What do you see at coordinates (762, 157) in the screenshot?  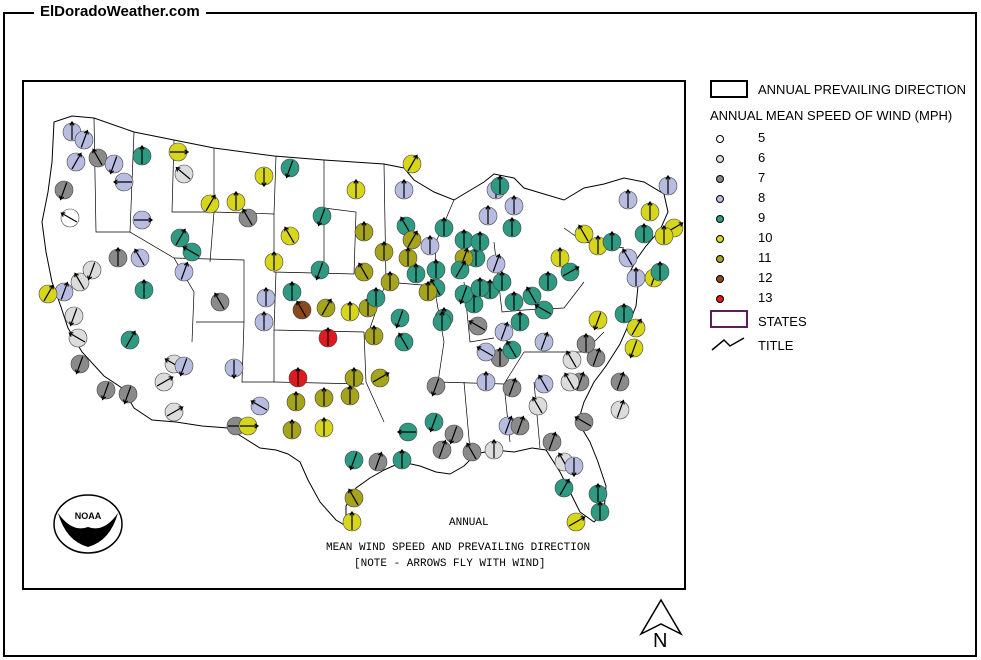 I see `legend-speed-label: 6` at bounding box center [762, 157].